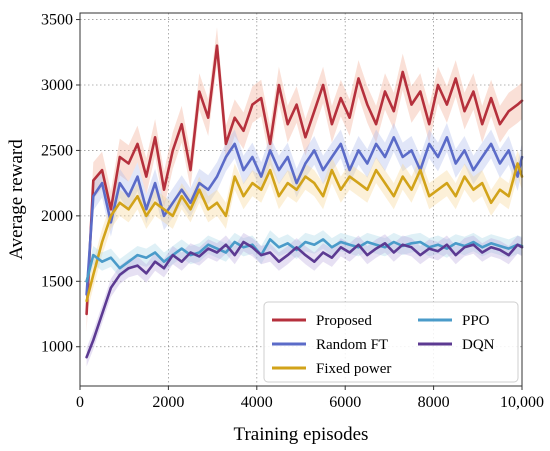 This screenshot has width=550, height=451. I want to click on legend-label-ppo: PPO, so click(476, 321).